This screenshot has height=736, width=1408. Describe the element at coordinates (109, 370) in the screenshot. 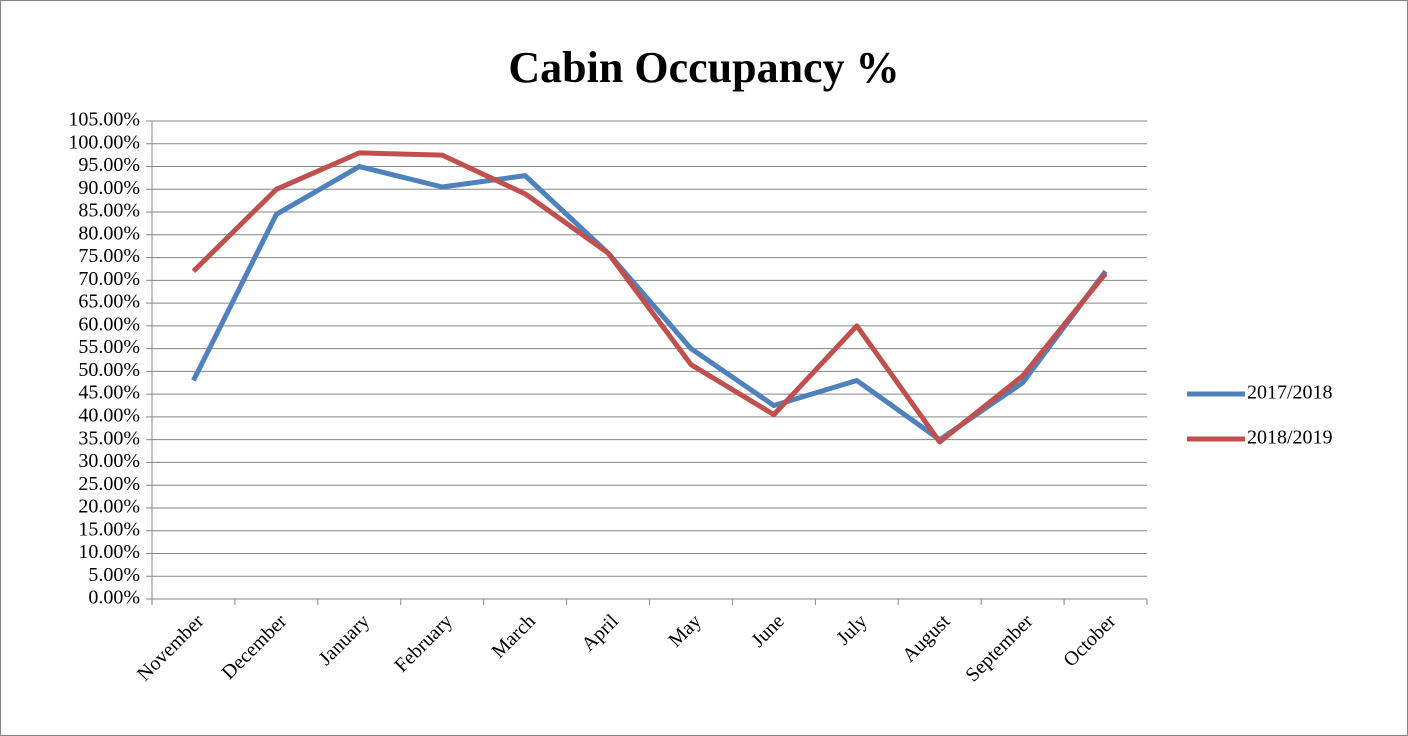

I see `y-tick-label: 50.00%` at that location.